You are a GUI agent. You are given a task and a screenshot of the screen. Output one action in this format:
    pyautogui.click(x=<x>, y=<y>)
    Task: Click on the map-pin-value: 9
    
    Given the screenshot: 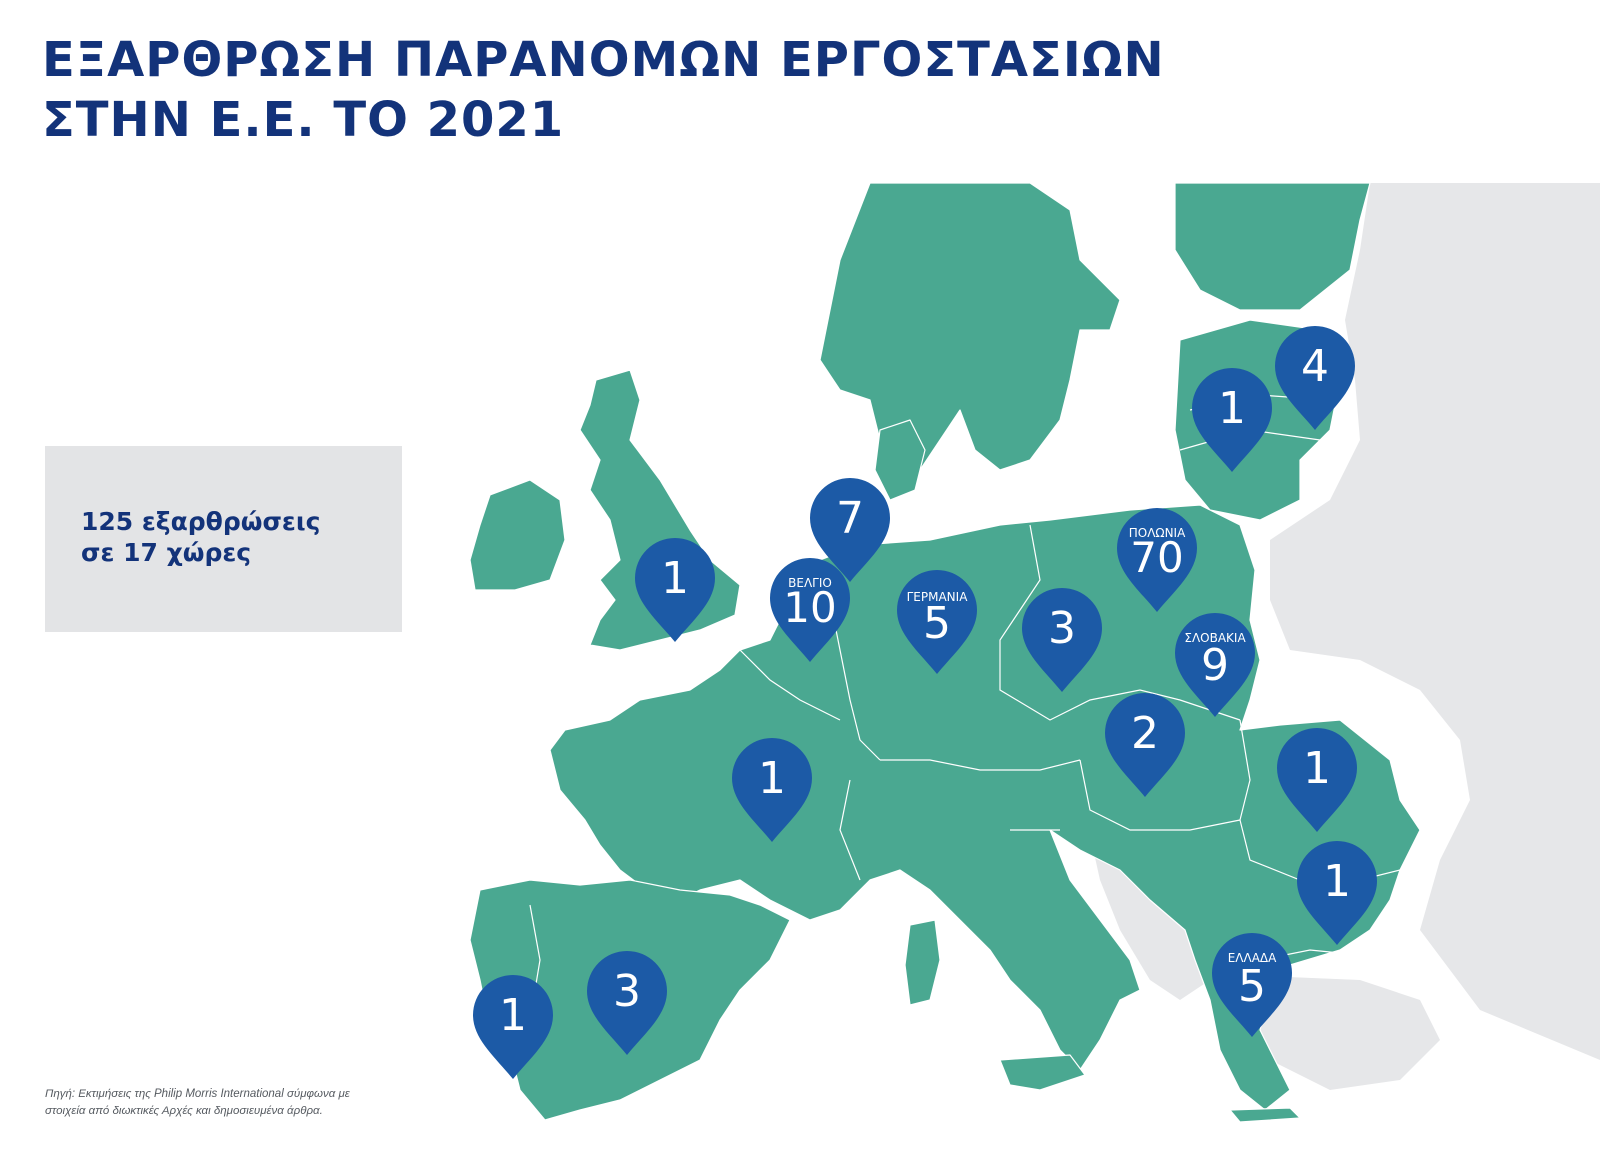 What is the action you would take?
    pyautogui.click(x=1215, y=665)
    